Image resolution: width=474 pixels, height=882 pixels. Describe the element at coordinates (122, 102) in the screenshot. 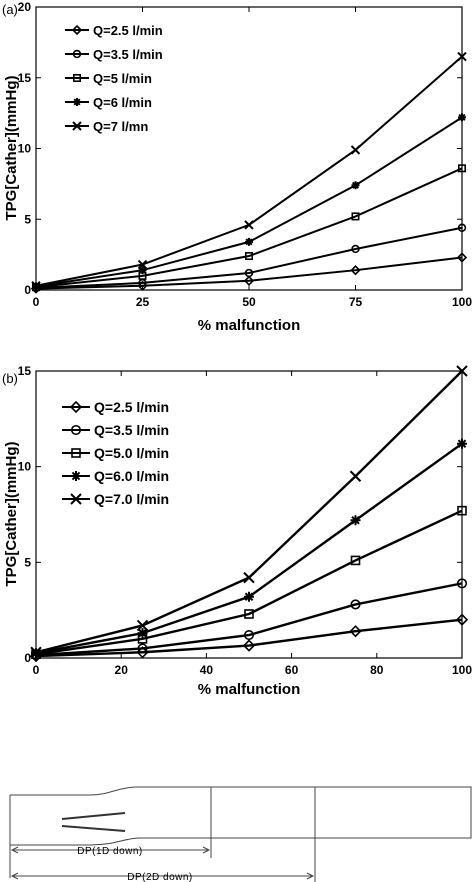

I see `legend-label: Q=6 l/min` at that location.